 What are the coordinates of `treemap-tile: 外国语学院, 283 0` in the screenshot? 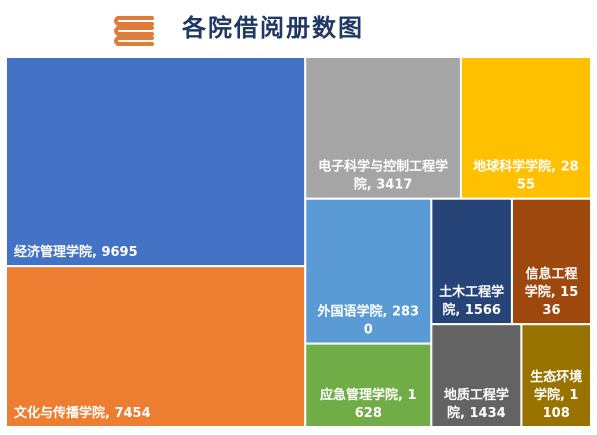 It's located at (368, 271).